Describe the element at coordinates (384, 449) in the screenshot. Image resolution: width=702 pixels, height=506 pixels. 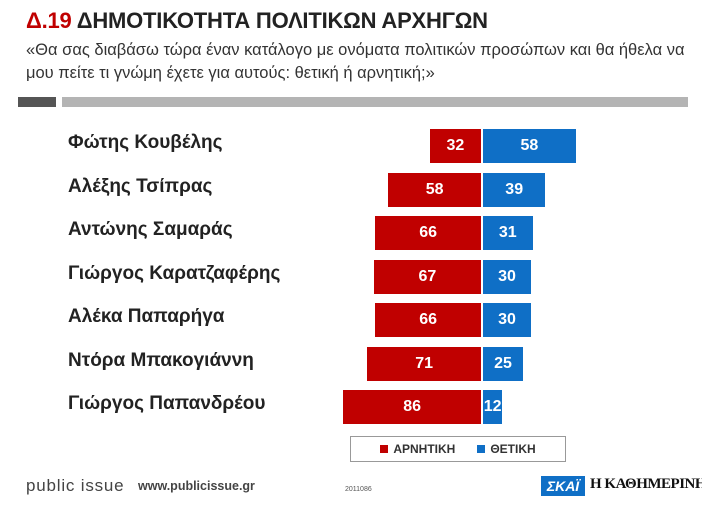
I see `legend-swatch-negative` at that location.